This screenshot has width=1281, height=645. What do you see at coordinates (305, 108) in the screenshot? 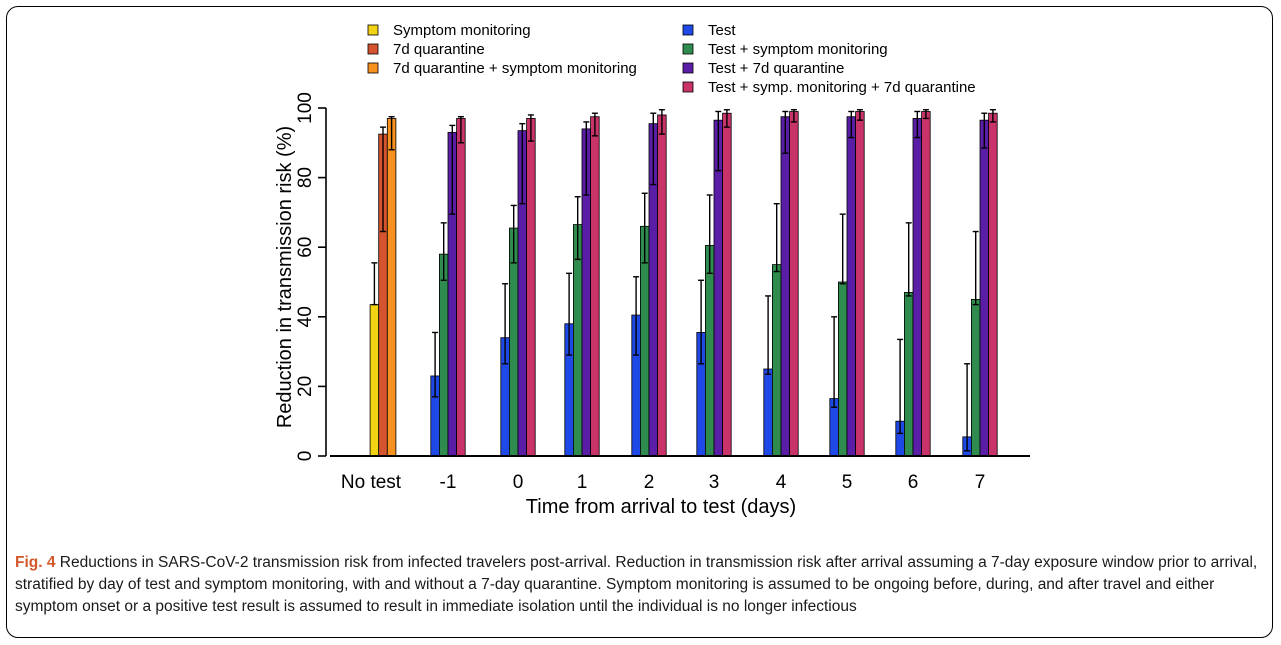
I see `y-tick-label-5: 100` at bounding box center [305, 108].